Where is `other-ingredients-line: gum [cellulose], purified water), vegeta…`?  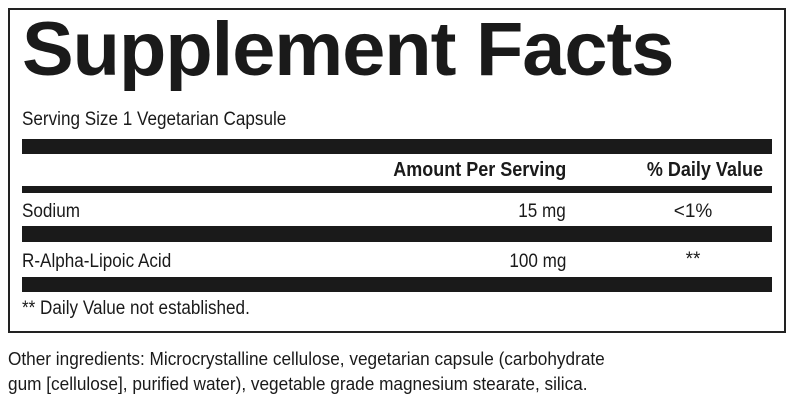
other-ingredients-line: gum [cellulose], purified water), vegeta… is located at coordinates (298, 383).